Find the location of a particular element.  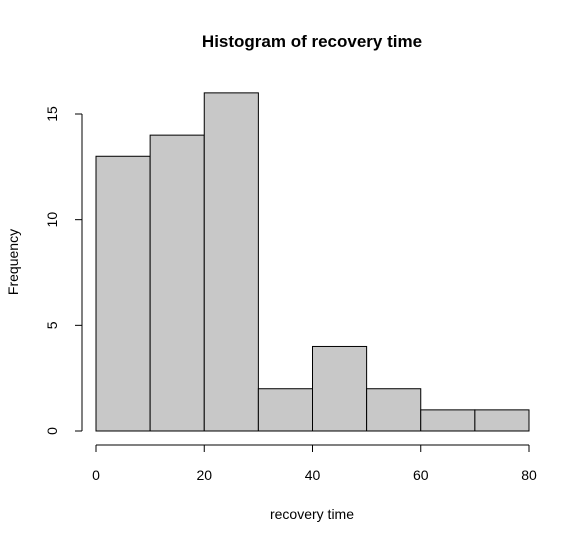

x-tick-label: 60 is located at coordinates (421, 475).